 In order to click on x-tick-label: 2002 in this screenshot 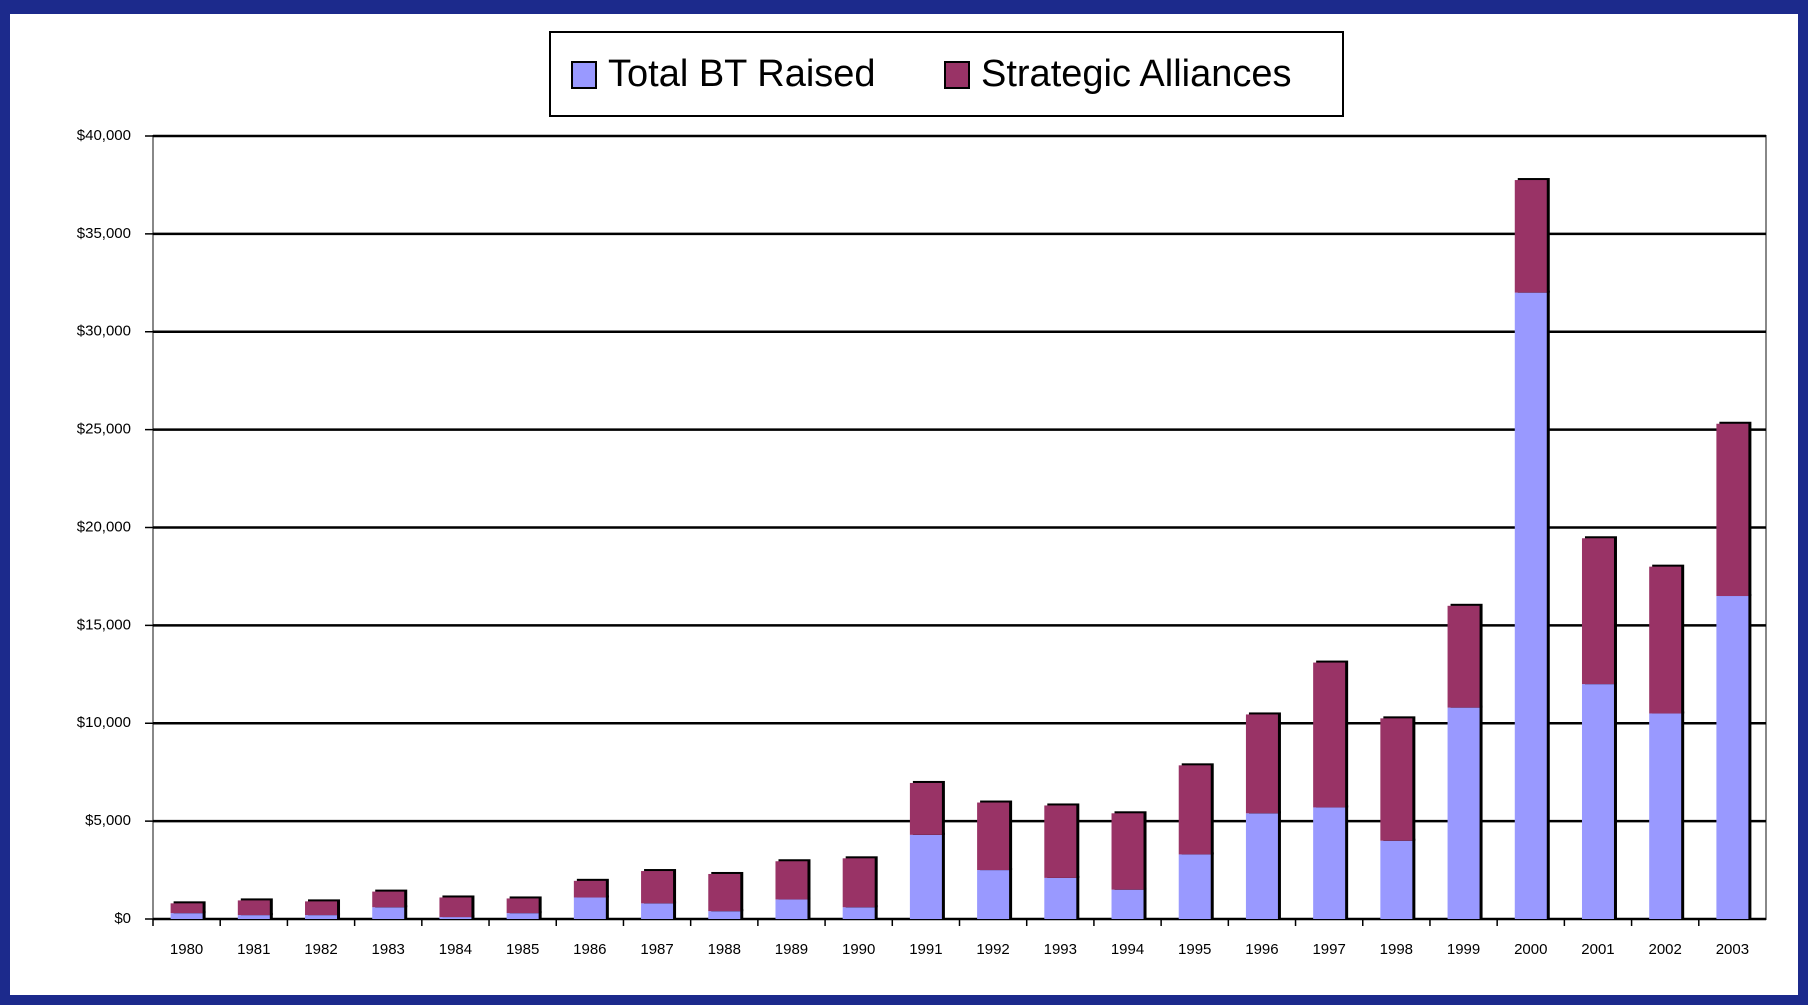, I will do `click(1665, 949)`.